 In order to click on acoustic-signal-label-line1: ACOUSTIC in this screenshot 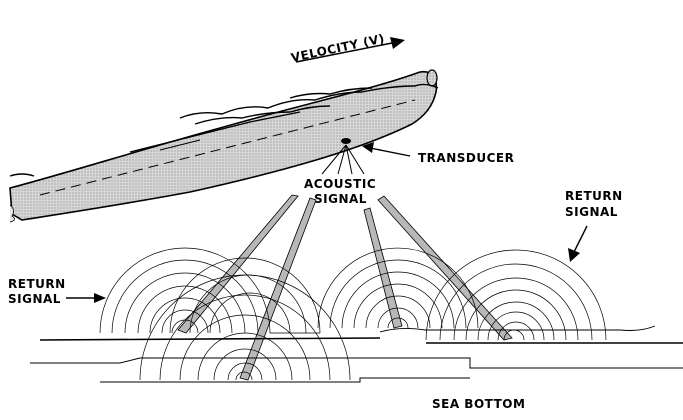, I will do `click(340, 184)`.